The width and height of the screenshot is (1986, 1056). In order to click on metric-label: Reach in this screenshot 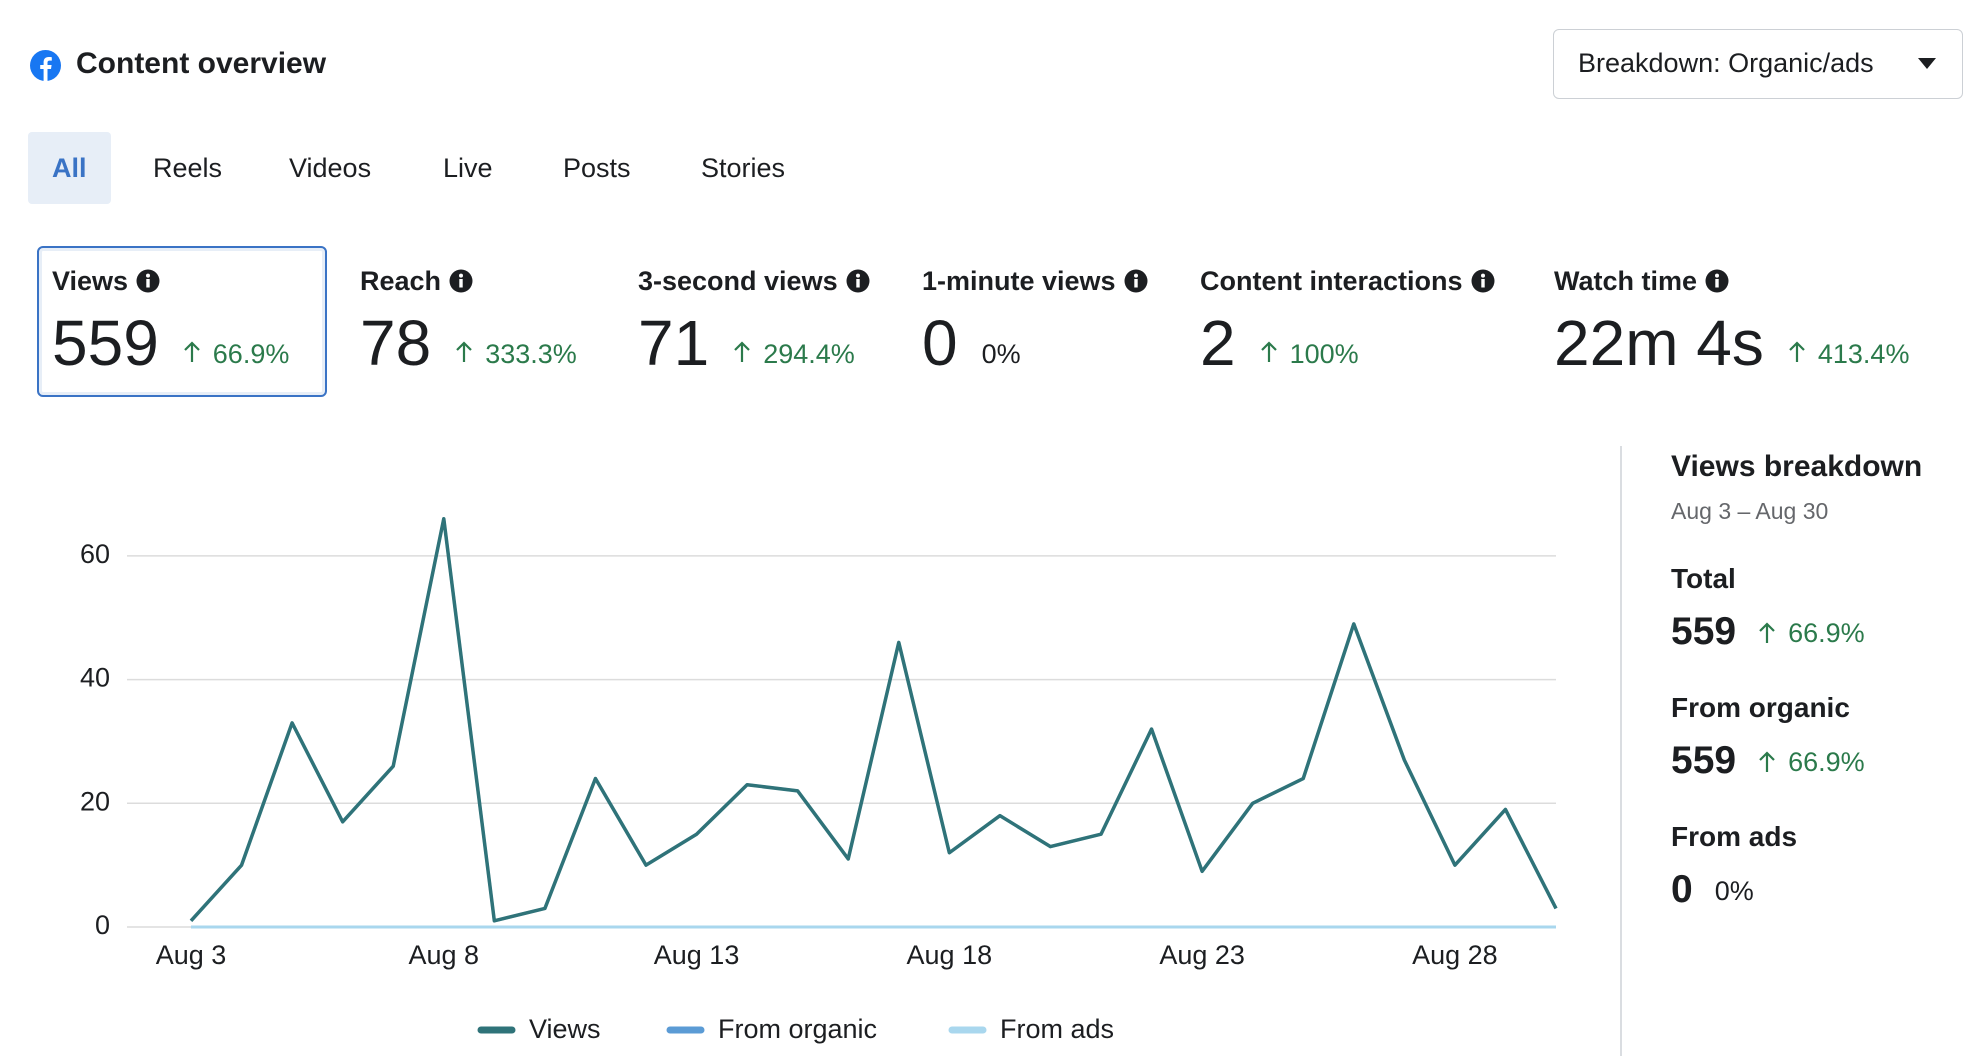, I will do `click(401, 281)`.